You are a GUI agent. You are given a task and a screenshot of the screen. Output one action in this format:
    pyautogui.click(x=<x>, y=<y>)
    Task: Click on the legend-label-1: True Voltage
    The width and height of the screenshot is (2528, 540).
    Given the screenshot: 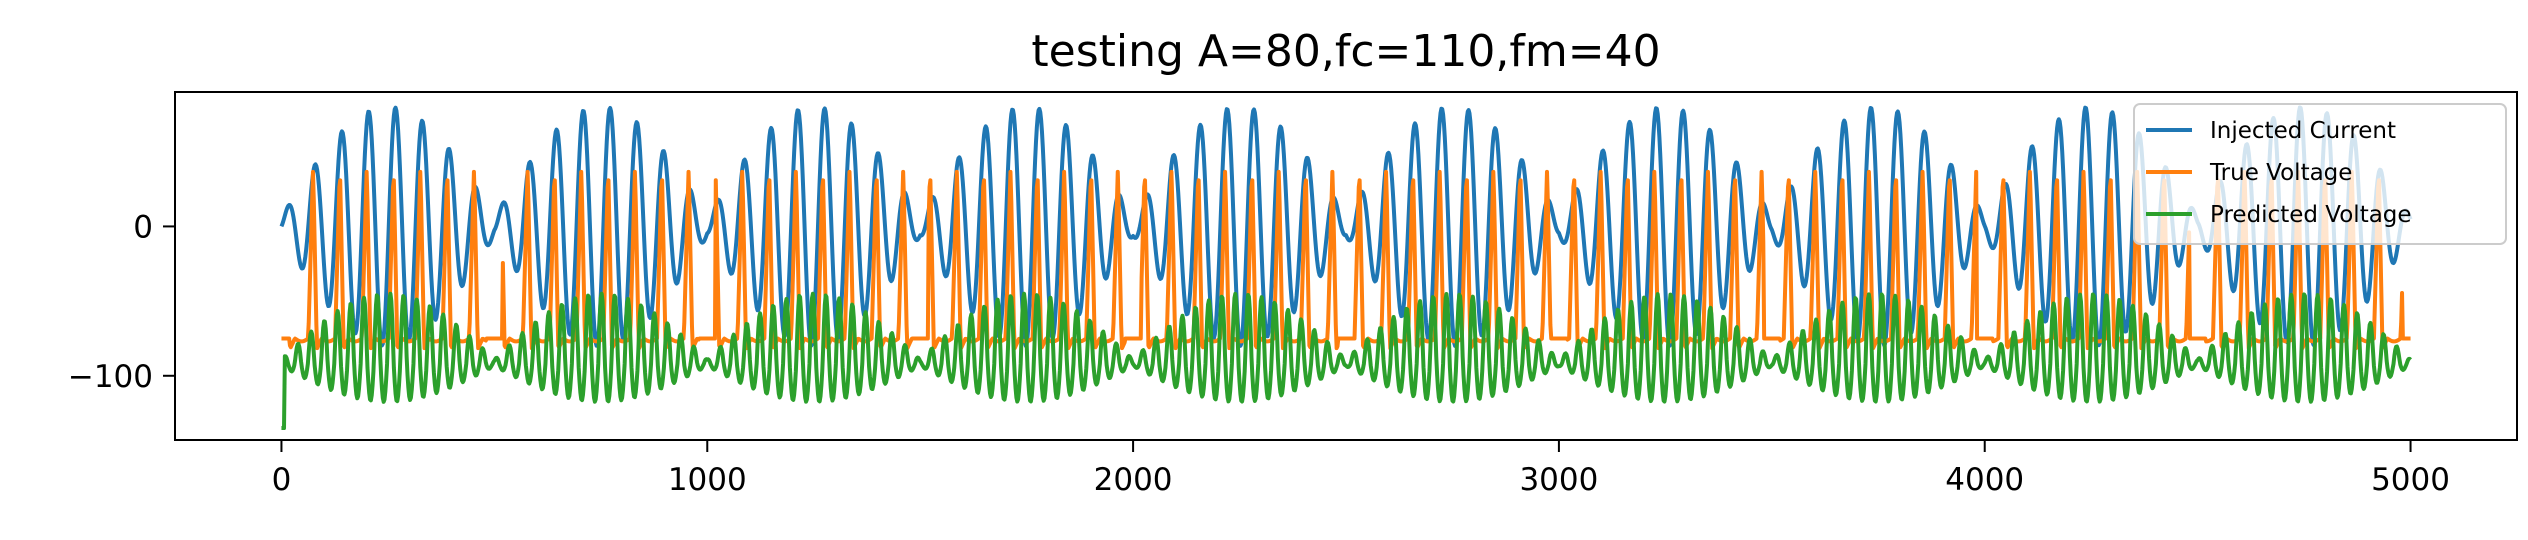 What is the action you would take?
    pyautogui.click(x=2280, y=173)
    